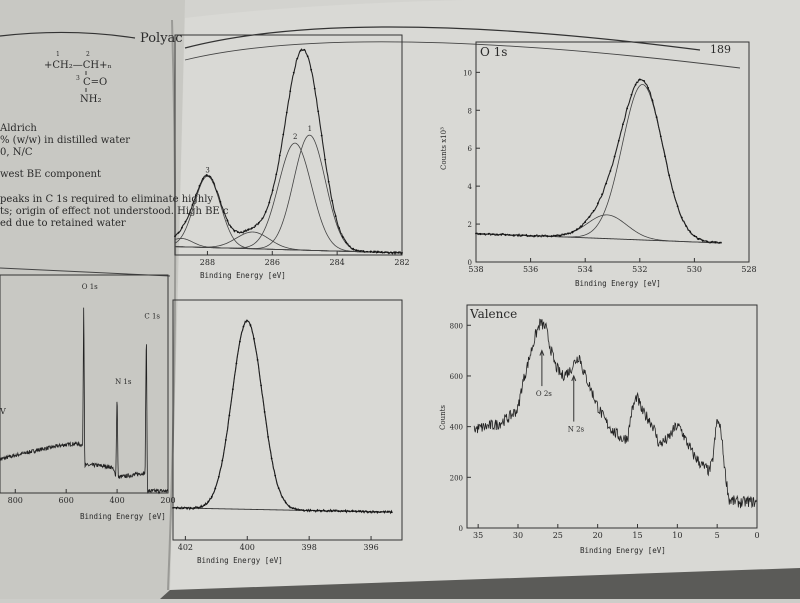 This screenshot has width=800, height=603. What do you see at coordinates (152, 317) in the screenshot?
I see `survey-peak-label: C 1s` at bounding box center [152, 317].